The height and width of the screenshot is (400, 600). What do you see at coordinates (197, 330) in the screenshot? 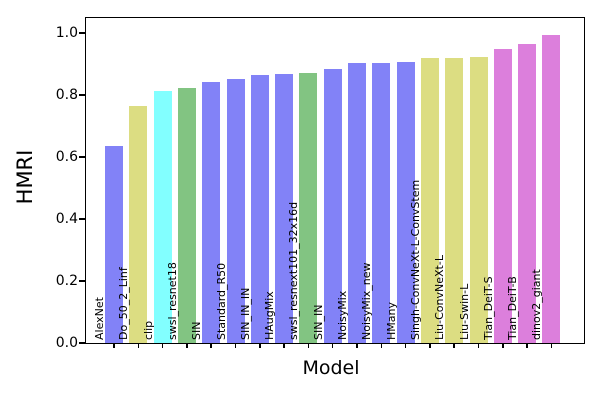
I see `bar-label: SIN` at bounding box center [197, 330].